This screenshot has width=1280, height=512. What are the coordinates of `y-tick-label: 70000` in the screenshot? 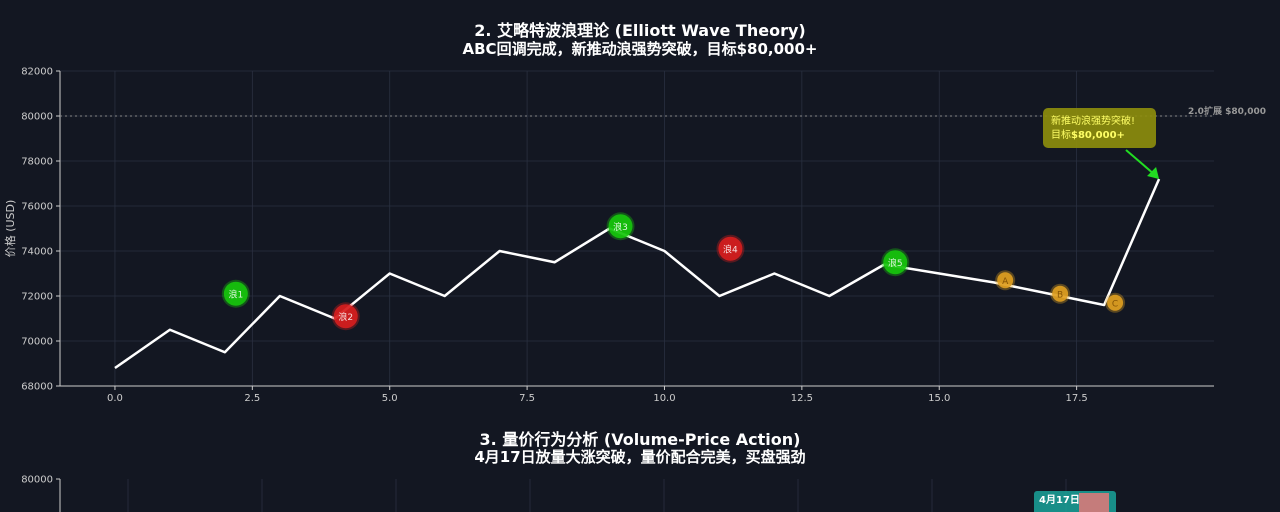 It's located at (37, 342).